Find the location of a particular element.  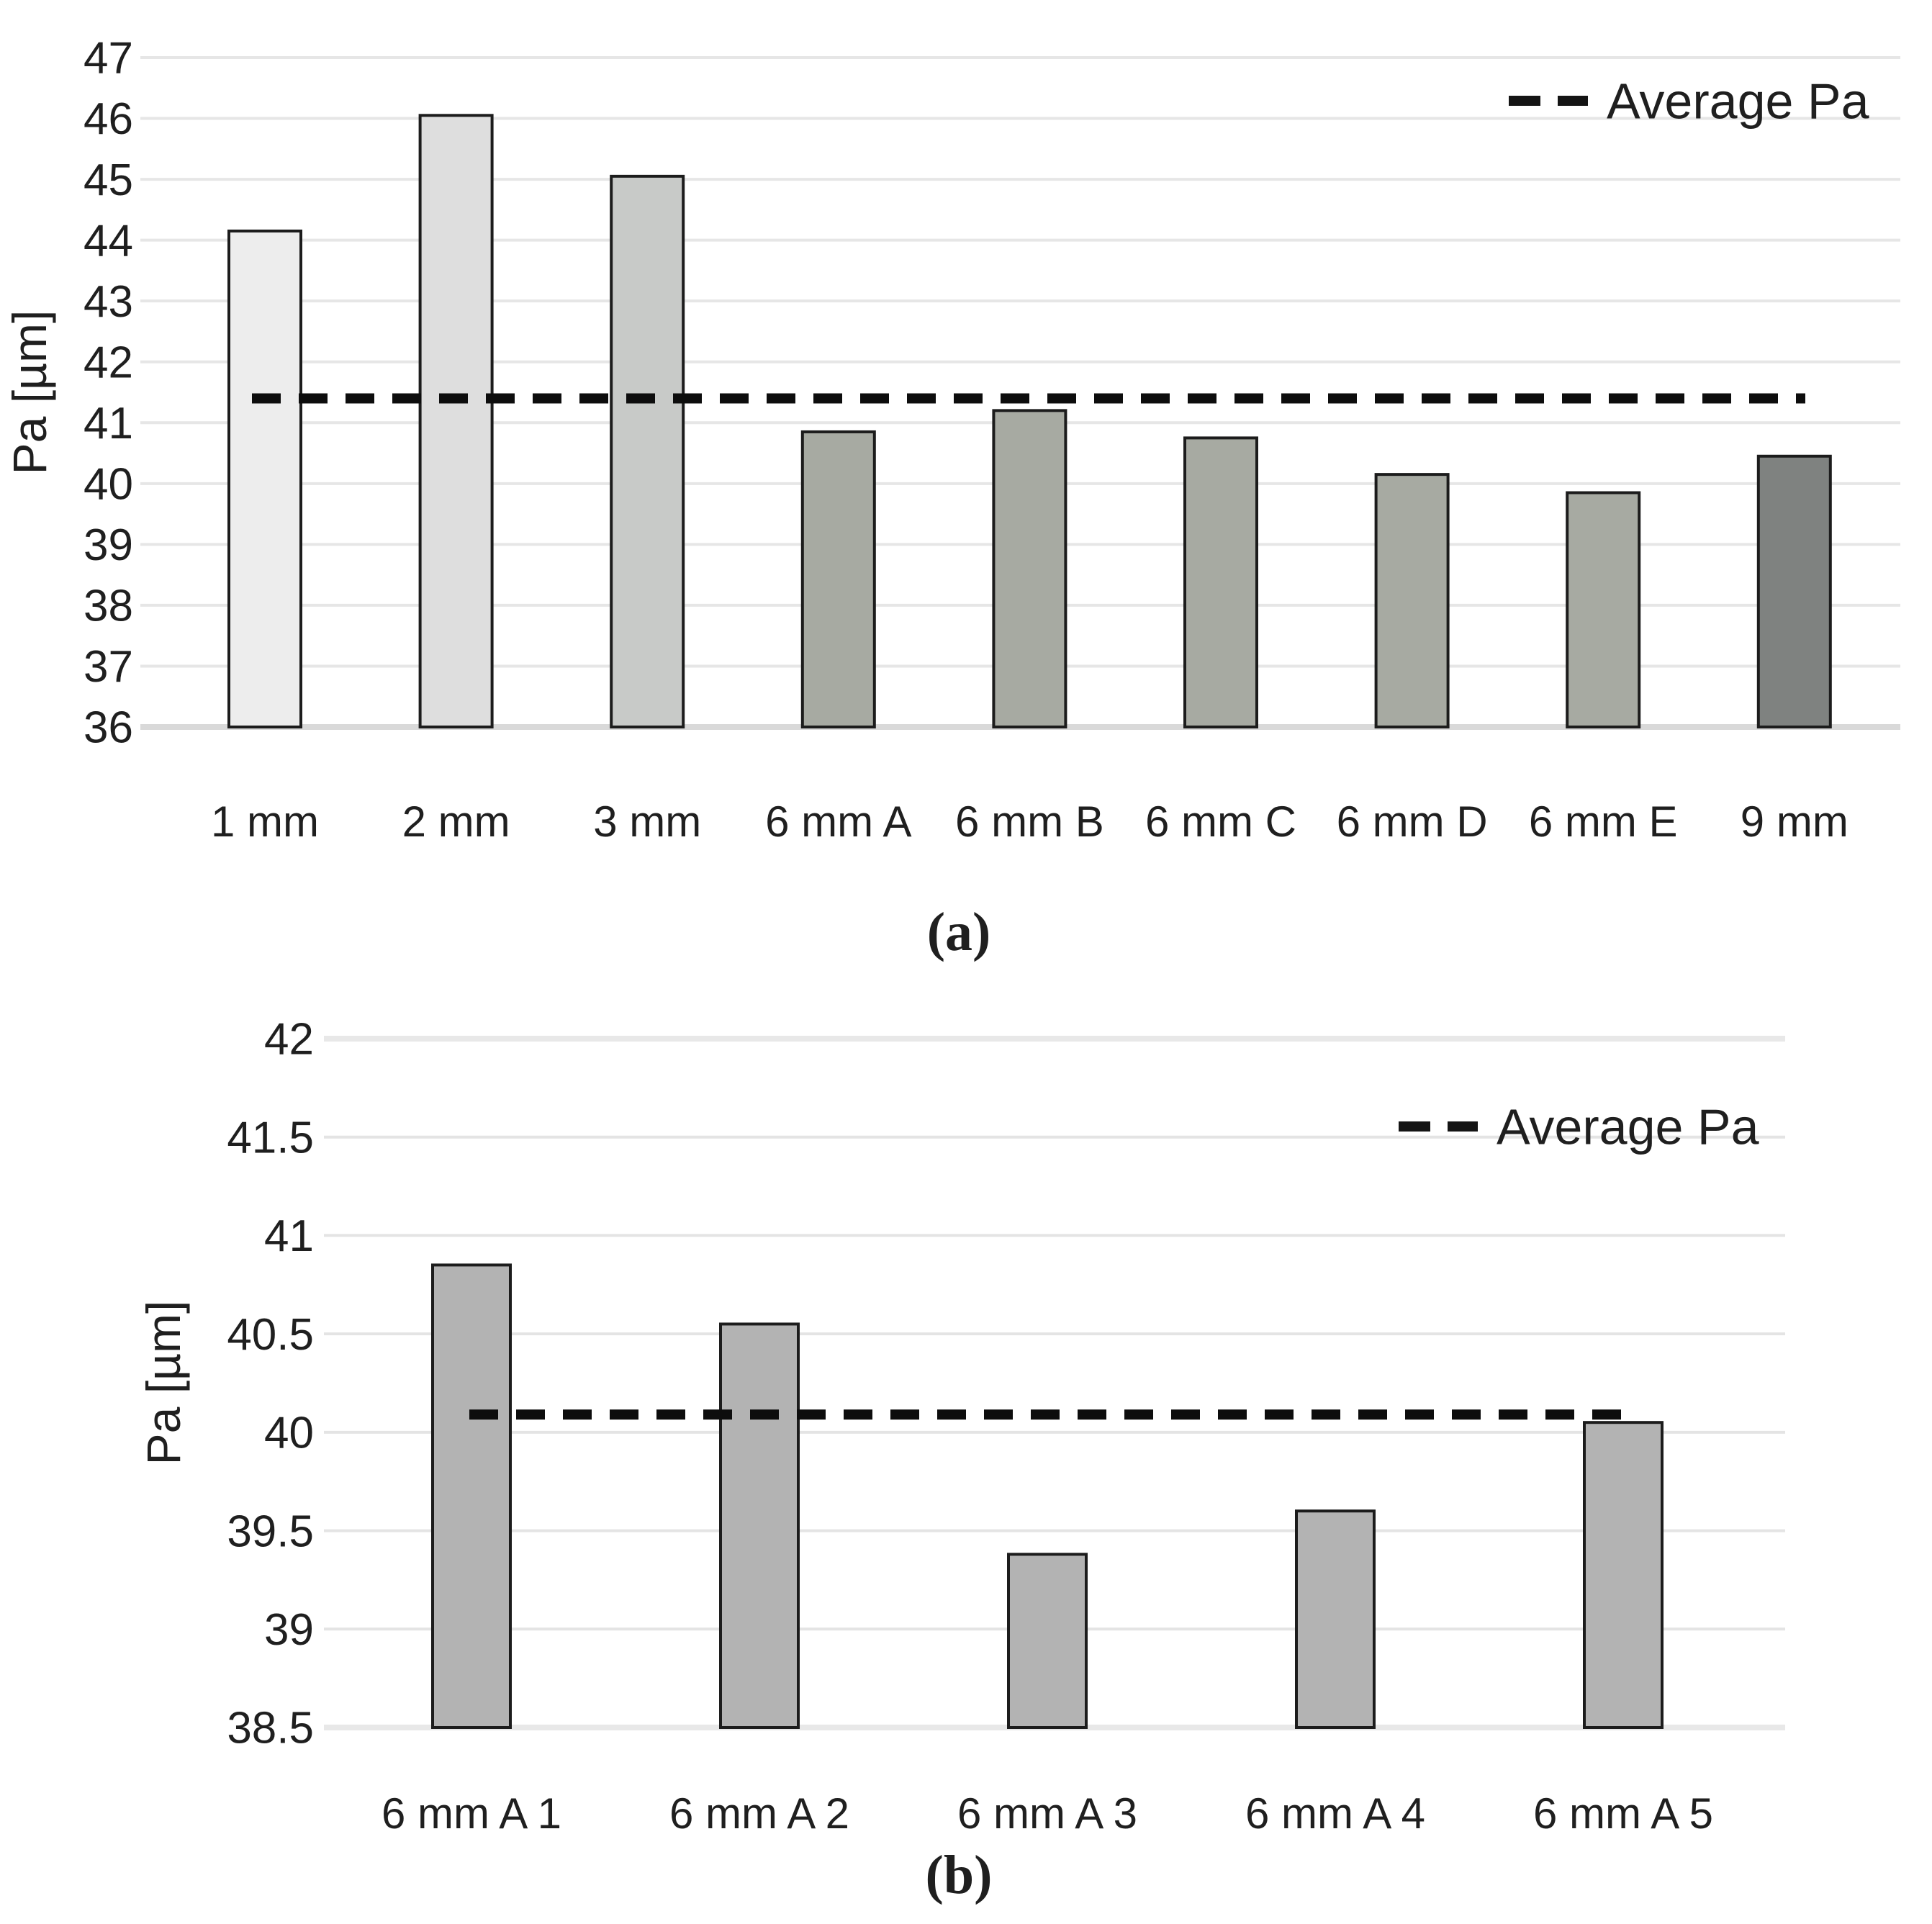

caption-a: (a) is located at coordinates (959, 932).